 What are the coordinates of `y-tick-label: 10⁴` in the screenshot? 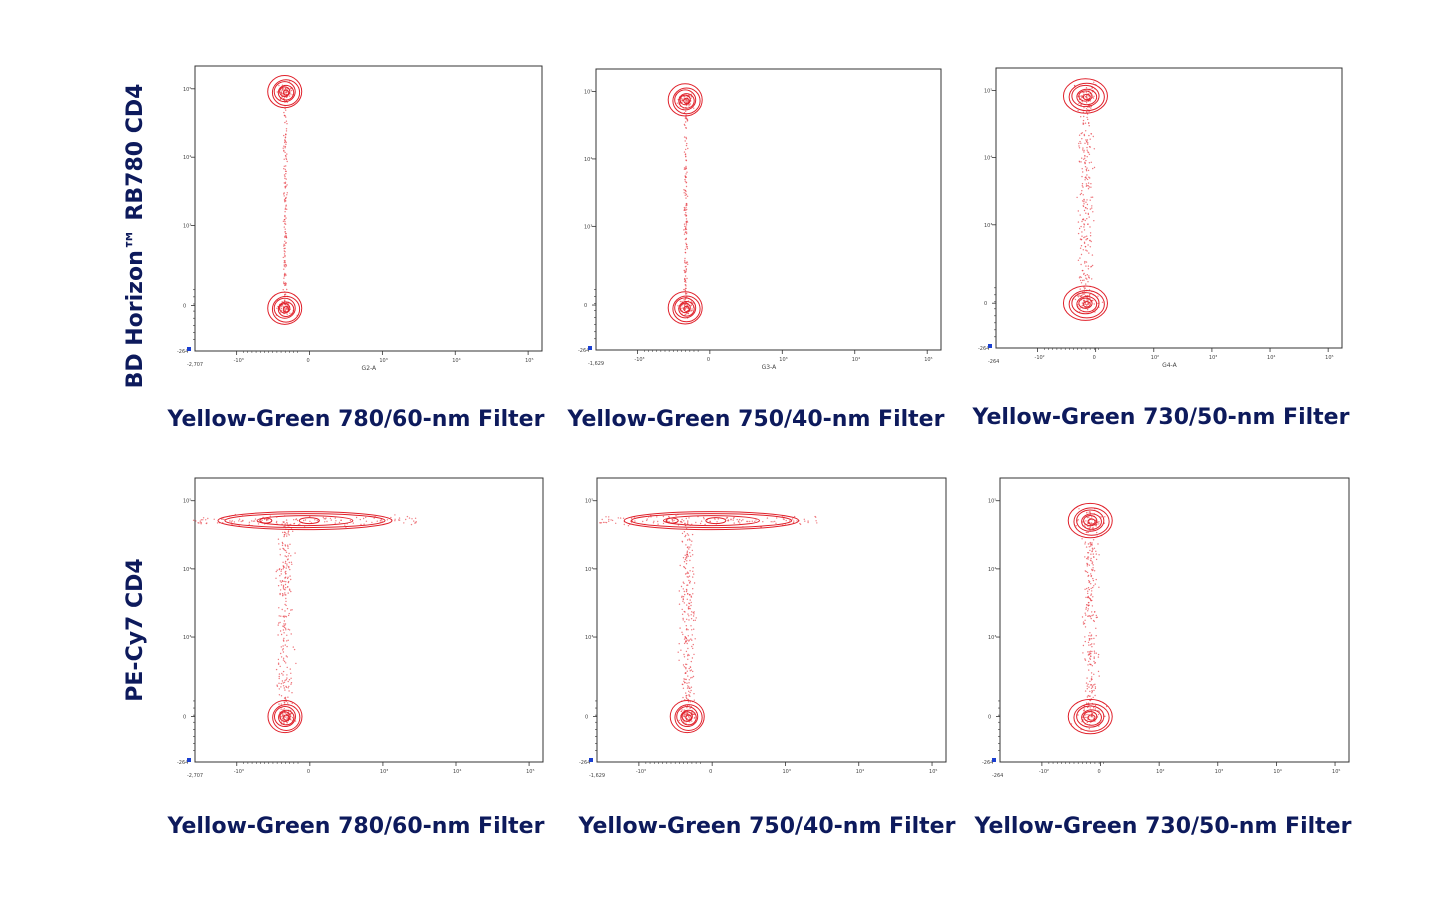 It's located at (589, 570).